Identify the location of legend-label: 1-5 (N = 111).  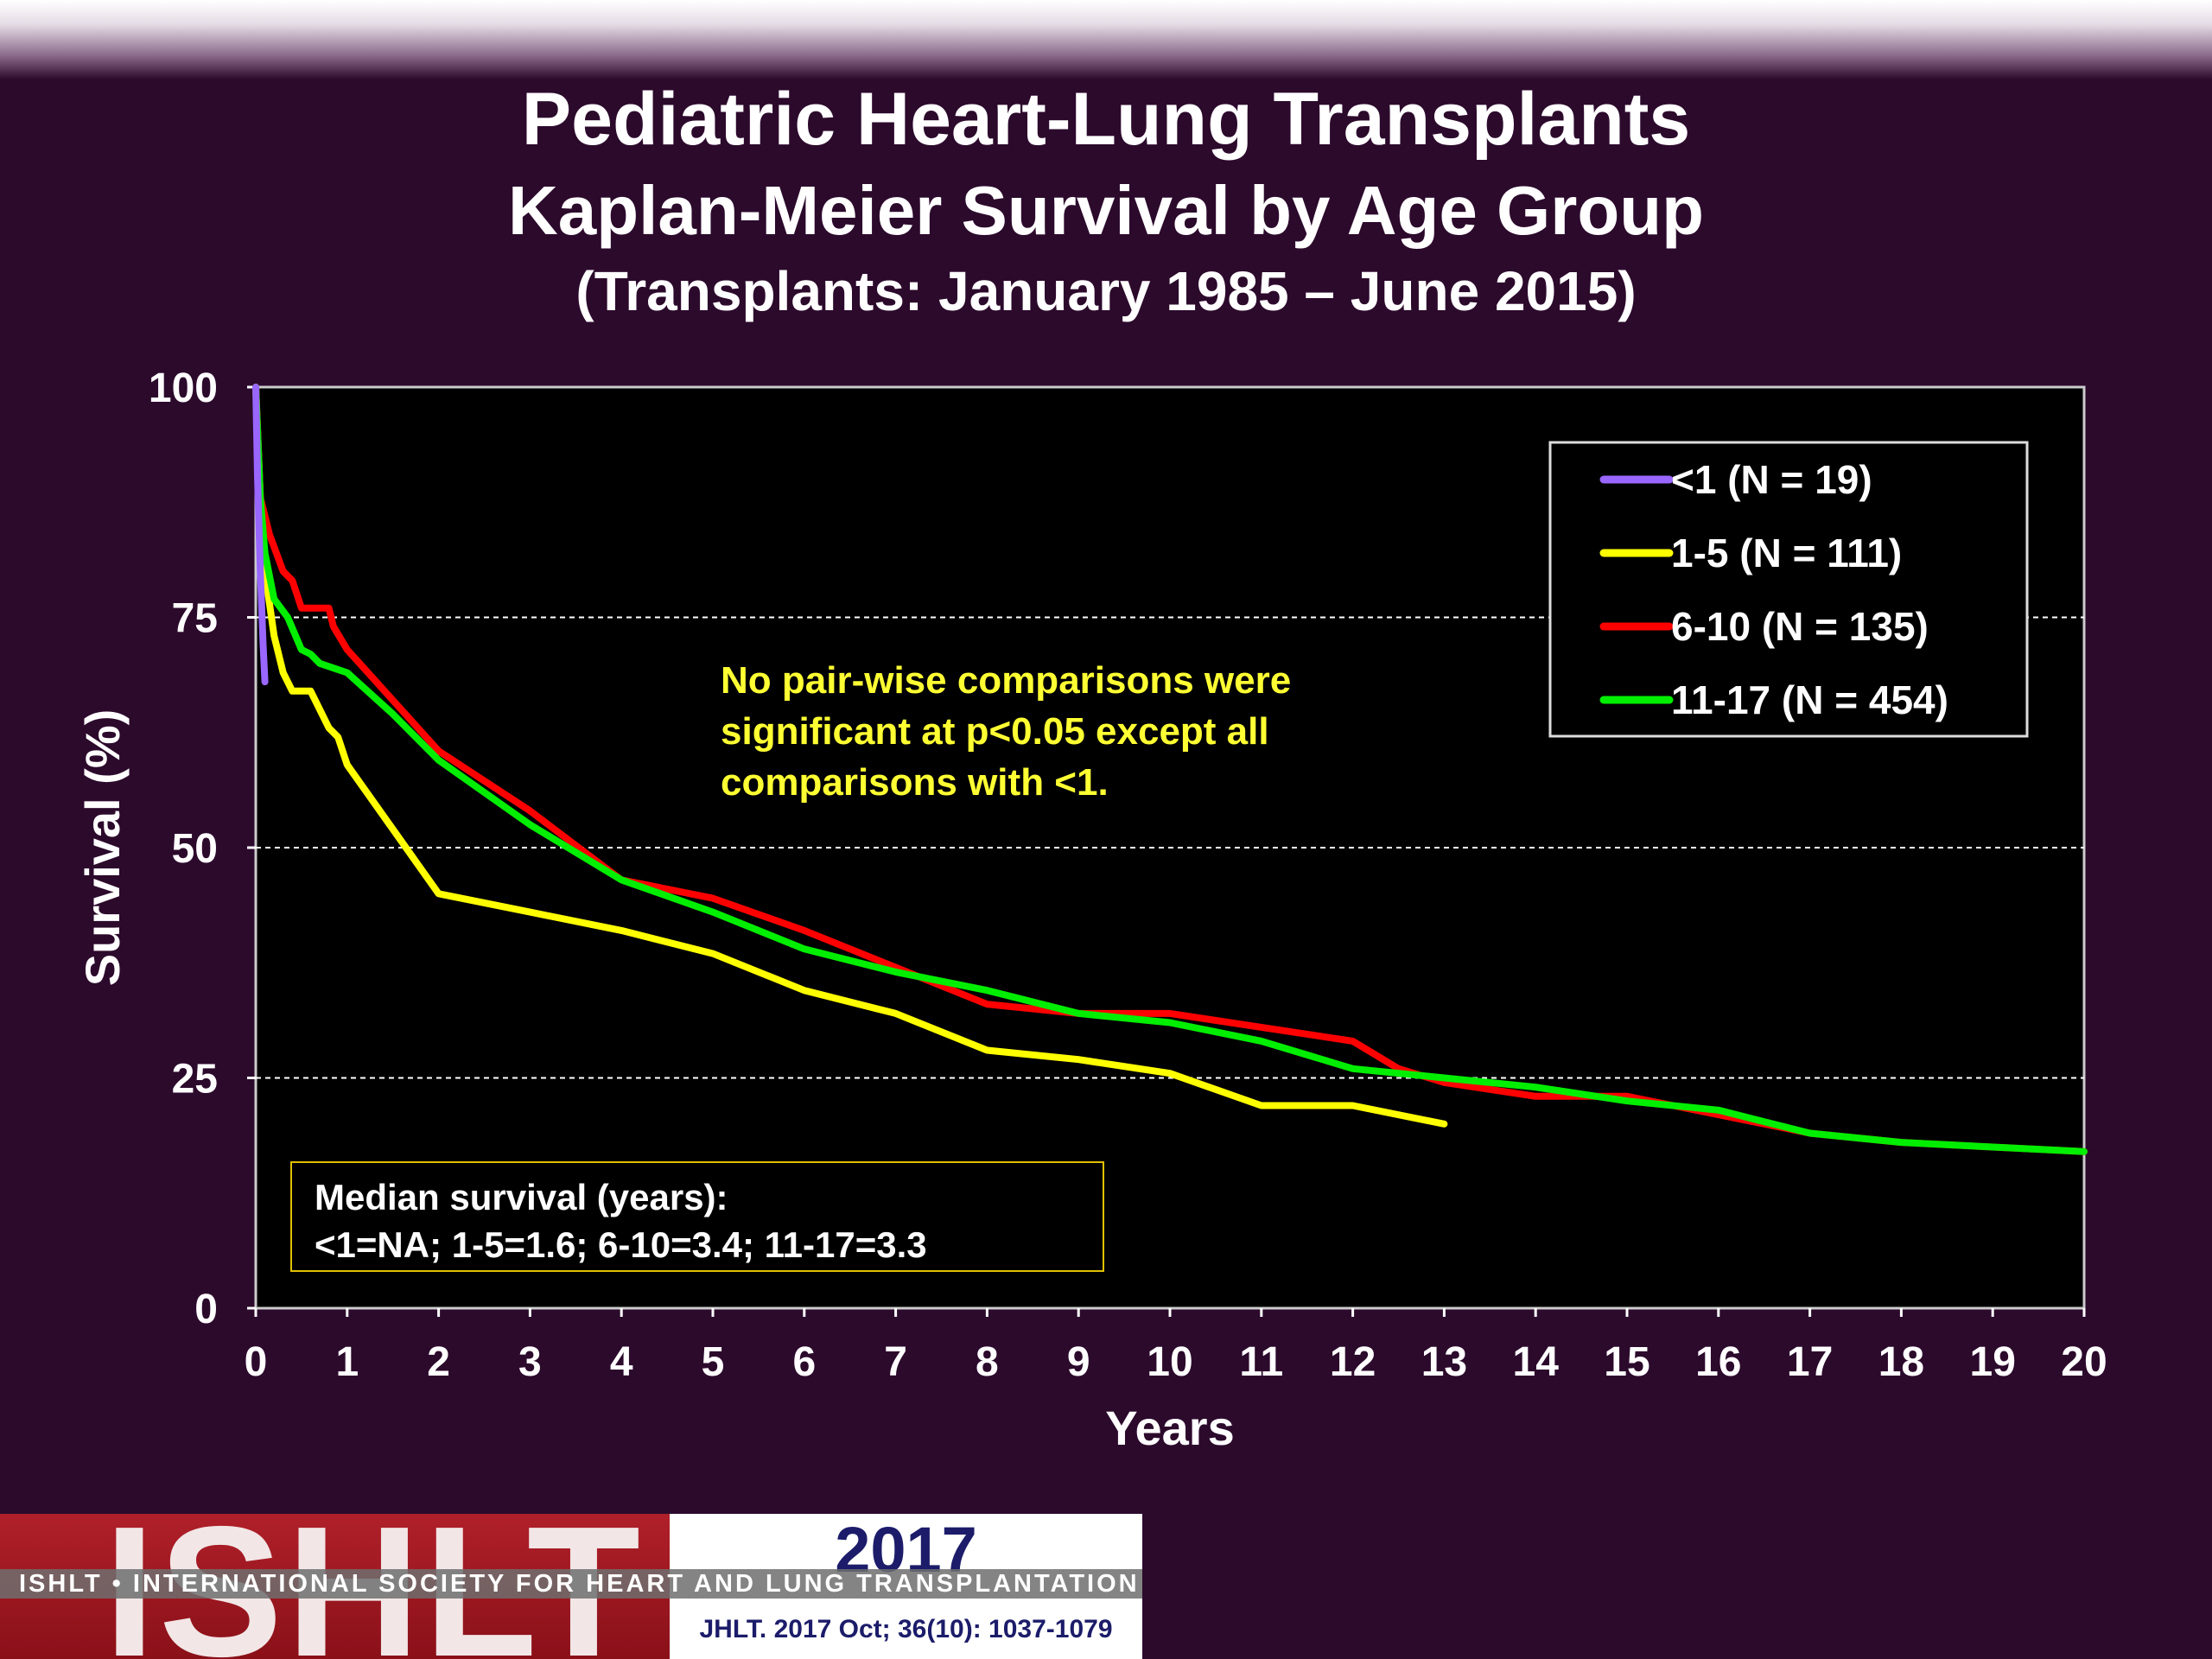
(1786, 553).